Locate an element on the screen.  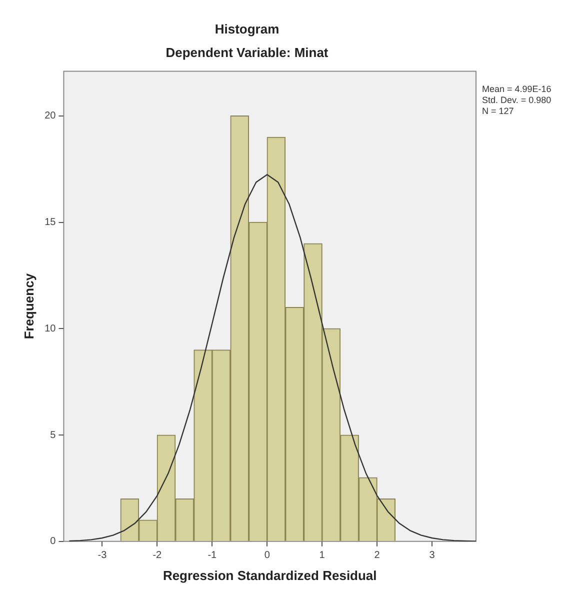
x-tick-label: 3 is located at coordinates (432, 556).